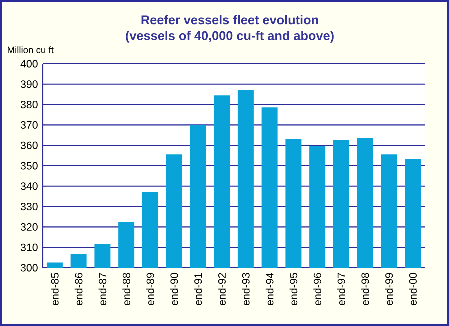 This screenshot has height=326, width=449. I want to click on y-tick-label: 330, so click(29, 207).